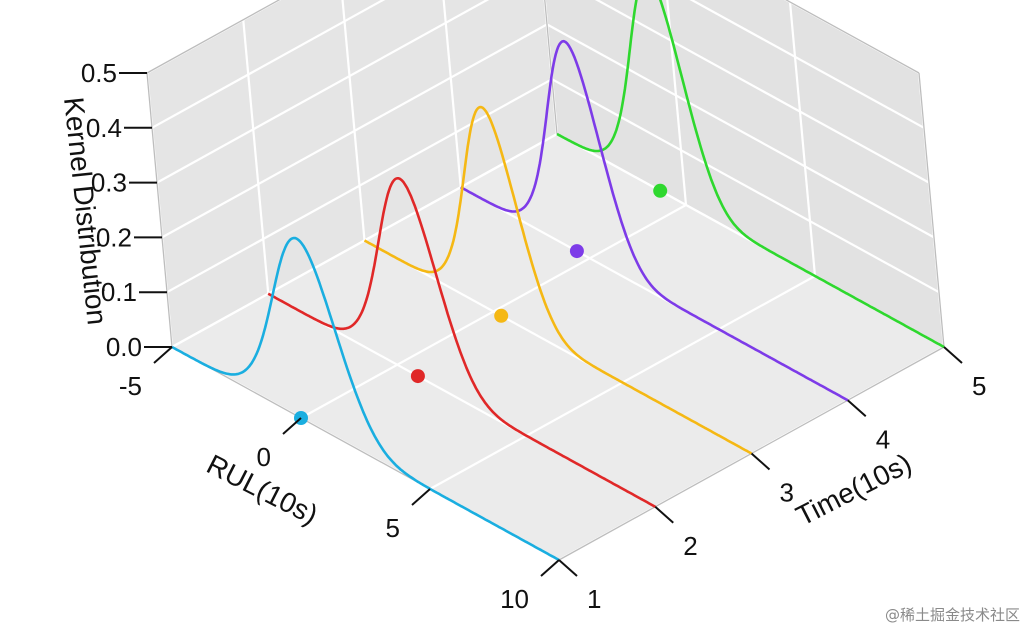  Describe the element at coordinates (853, 489) in the screenshot. I see `y-axis-label: Time(10s)` at that location.